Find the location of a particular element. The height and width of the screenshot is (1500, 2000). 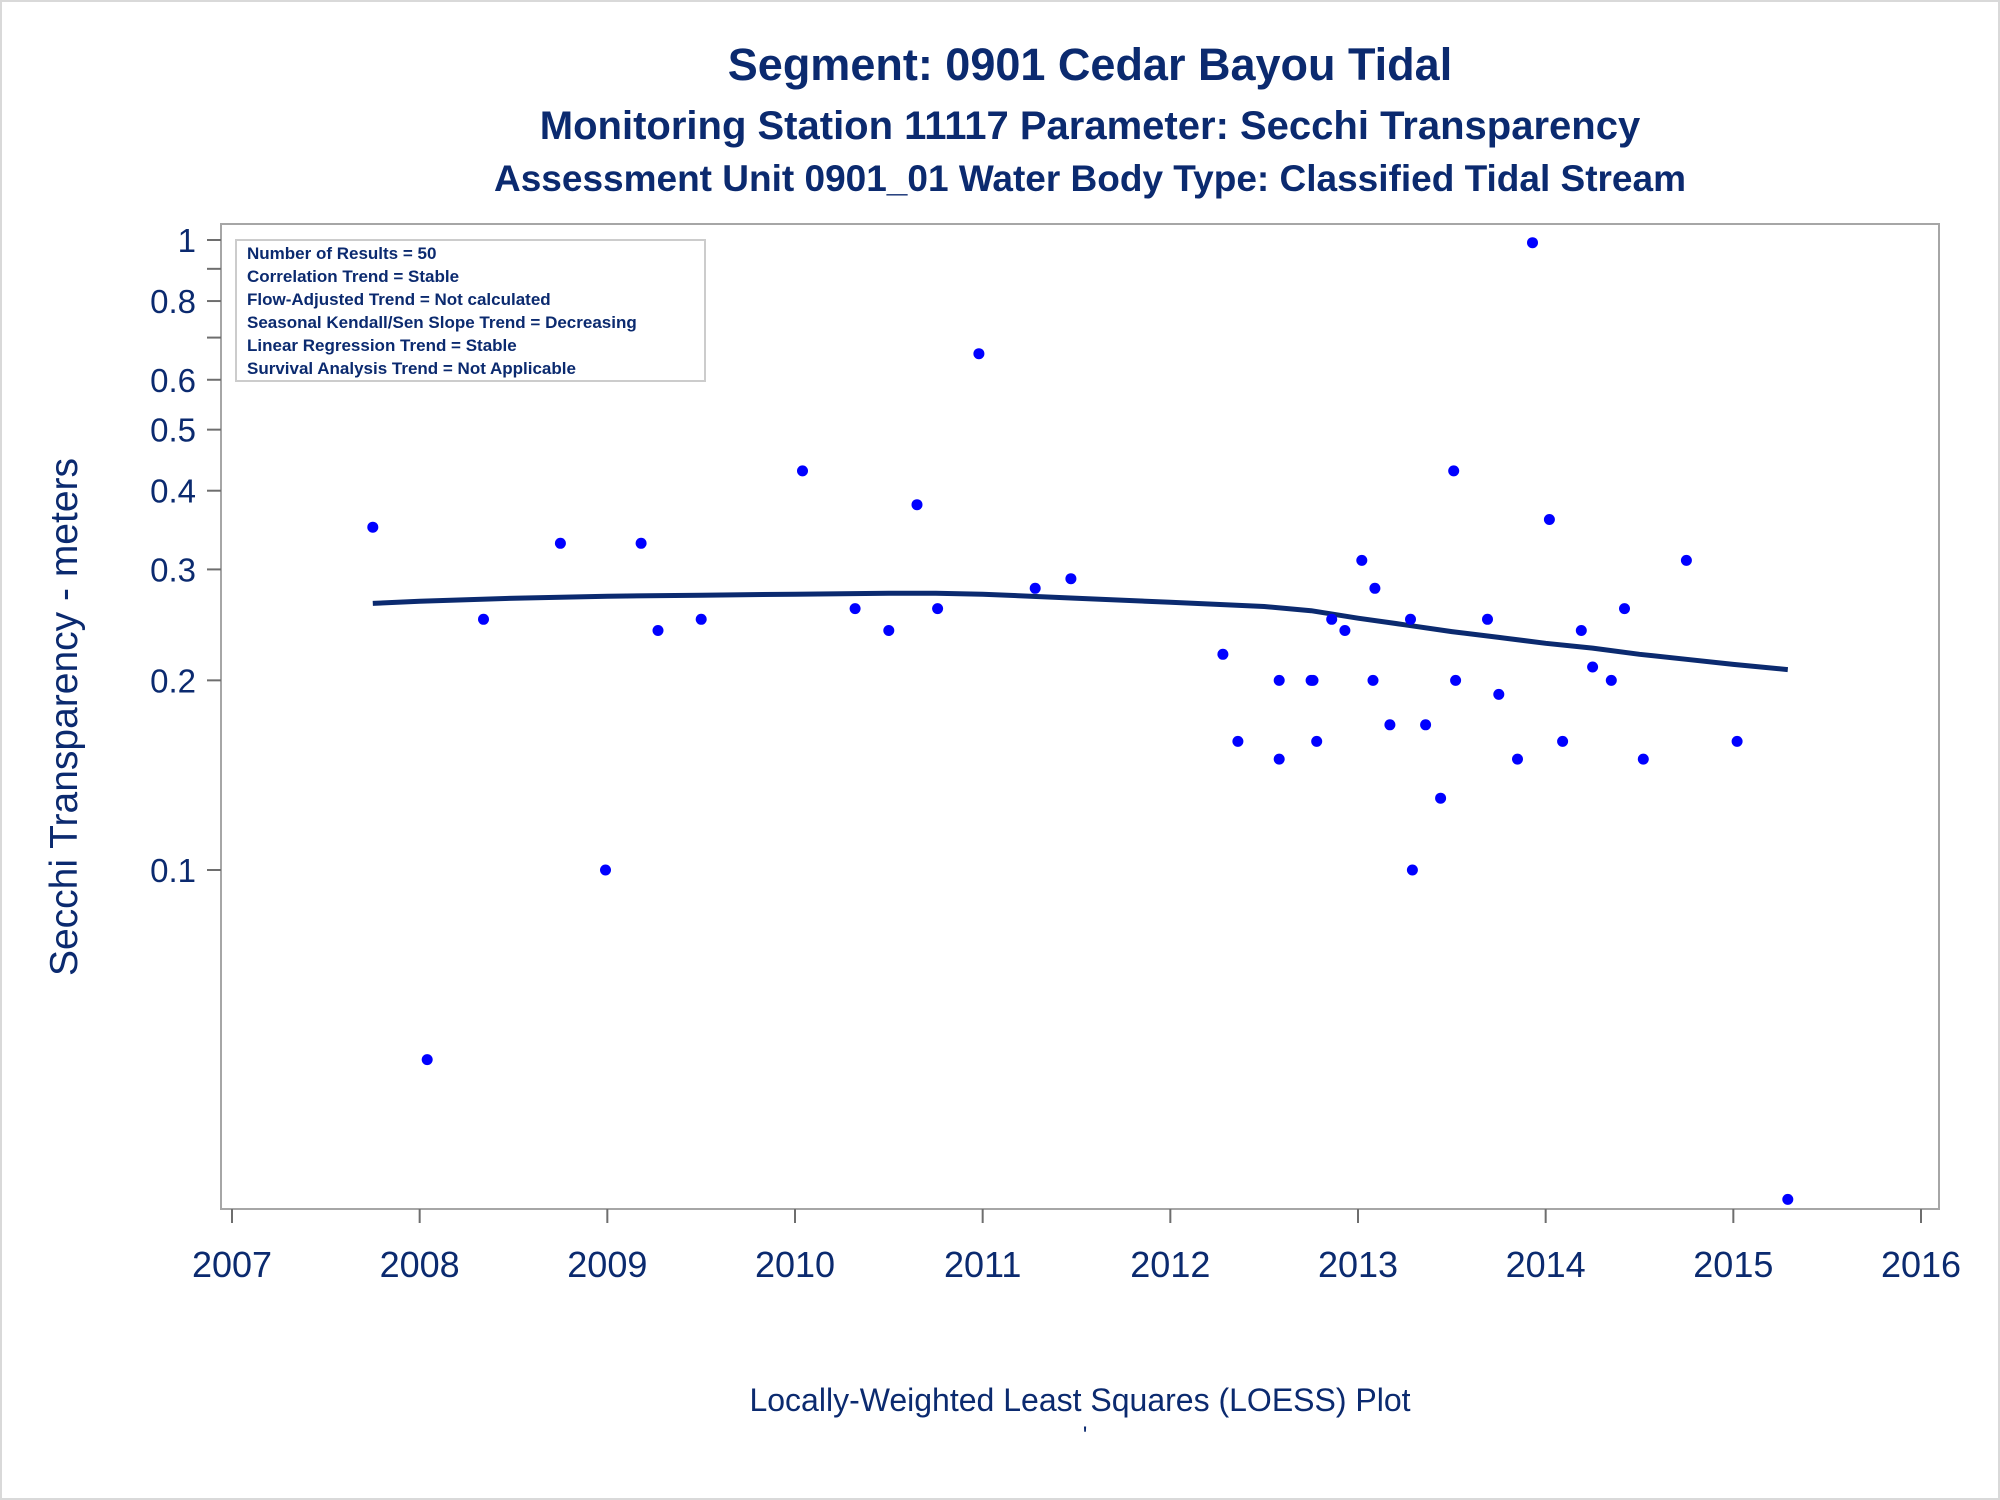

x-tick-label: 2008 is located at coordinates (420, 1264).